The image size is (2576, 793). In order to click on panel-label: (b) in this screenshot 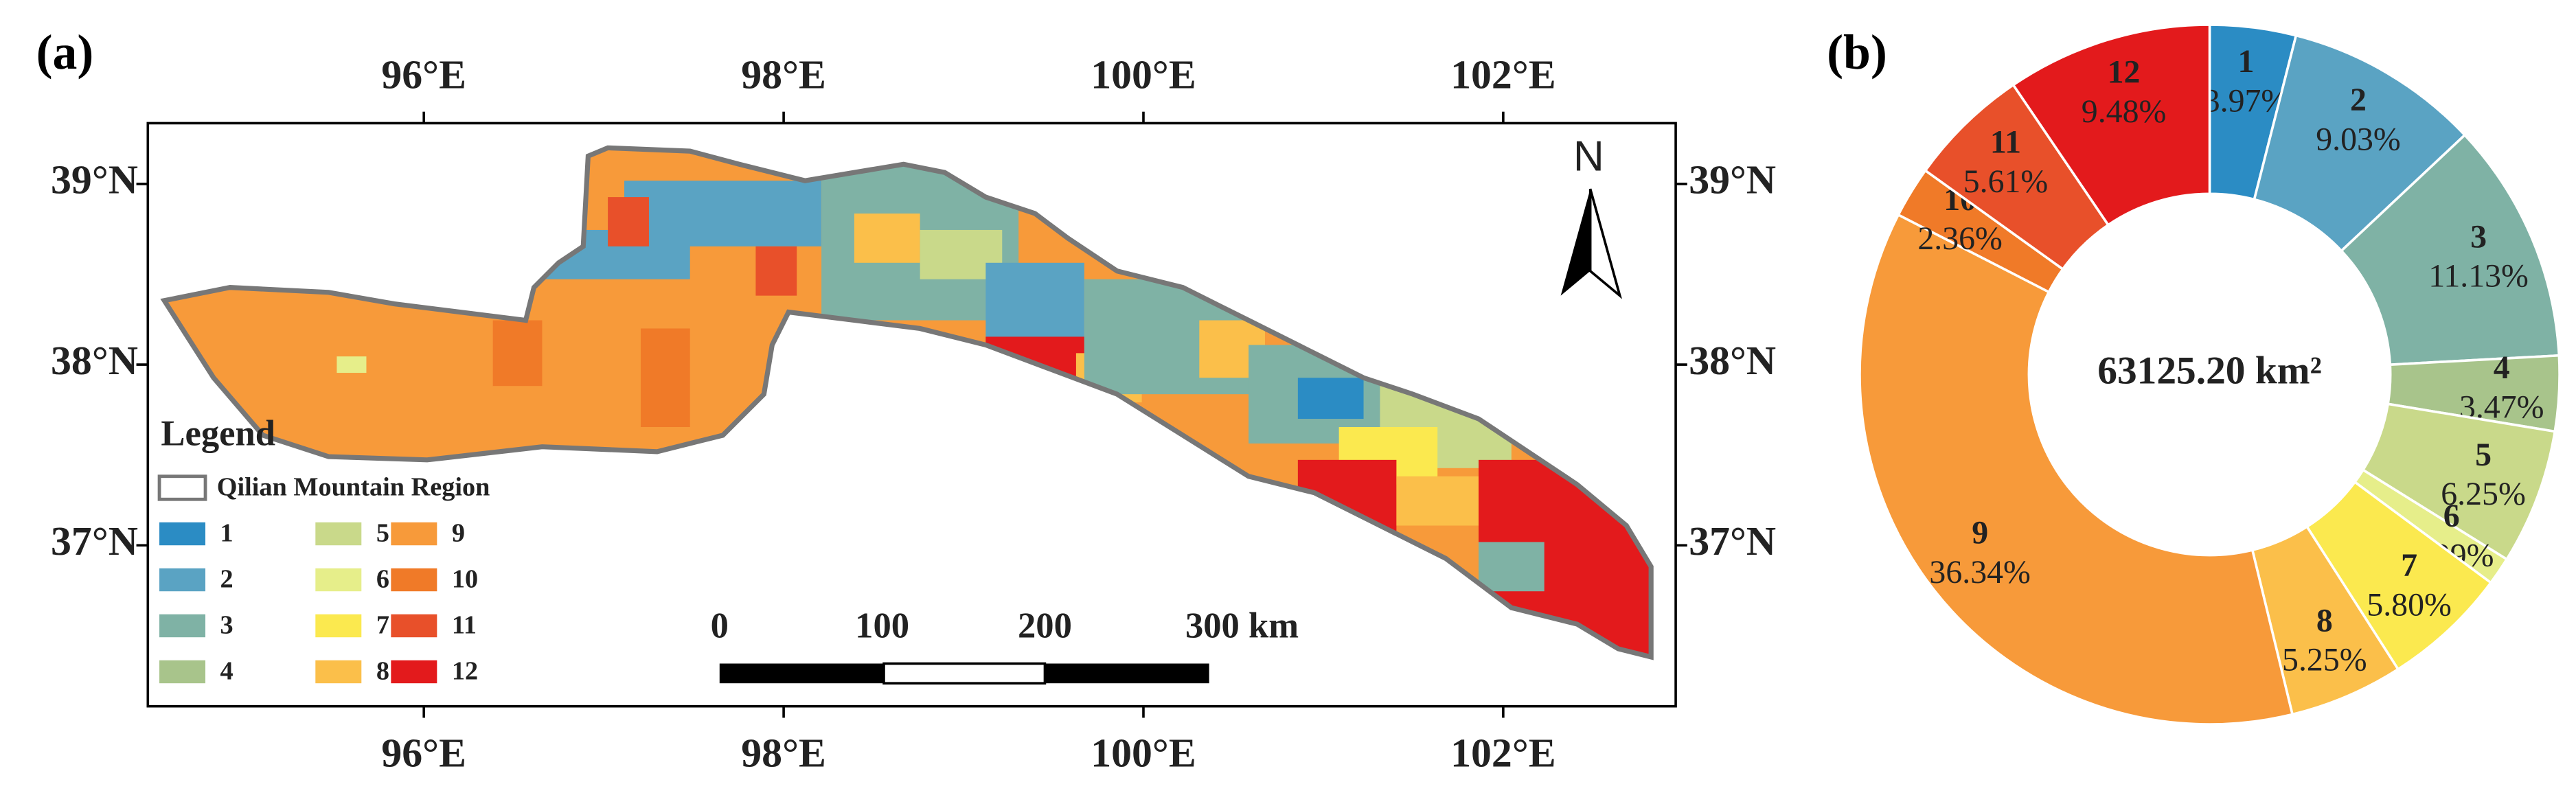, I will do `click(1857, 52)`.